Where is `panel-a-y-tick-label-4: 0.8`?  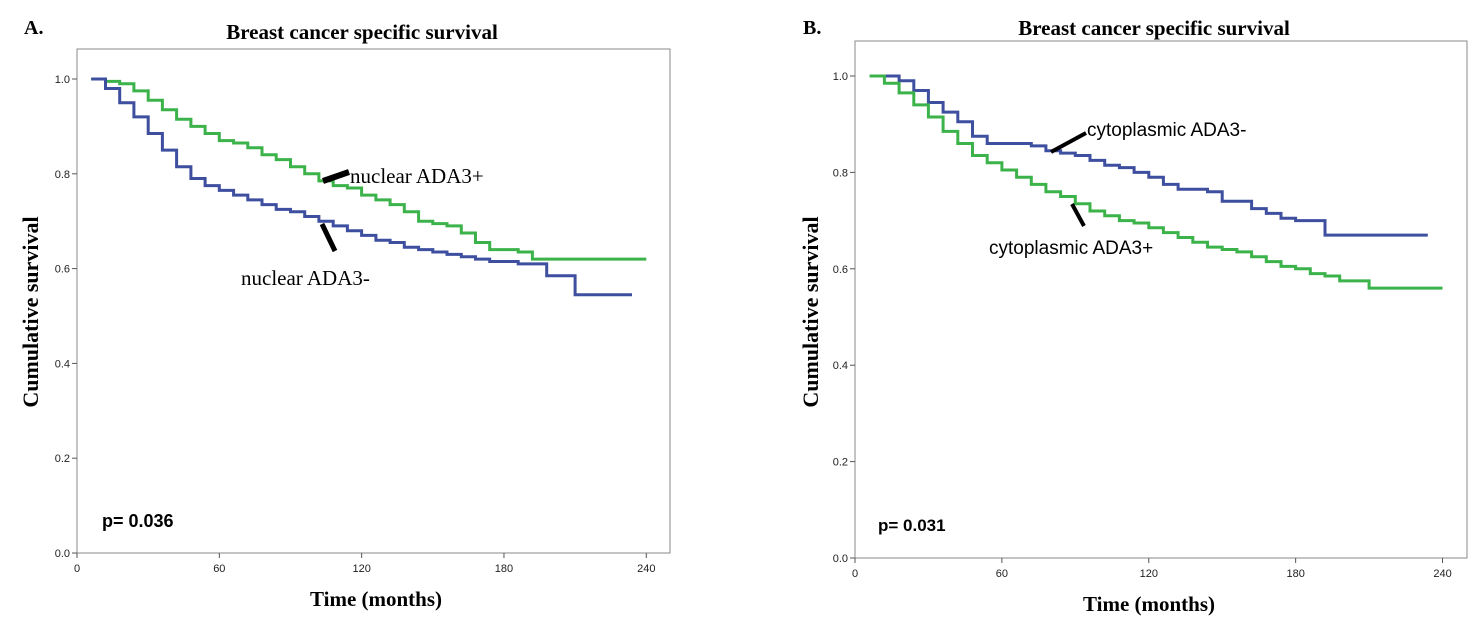 panel-a-y-tick-label-4: 0.8 is located at coordinates (62, 175).